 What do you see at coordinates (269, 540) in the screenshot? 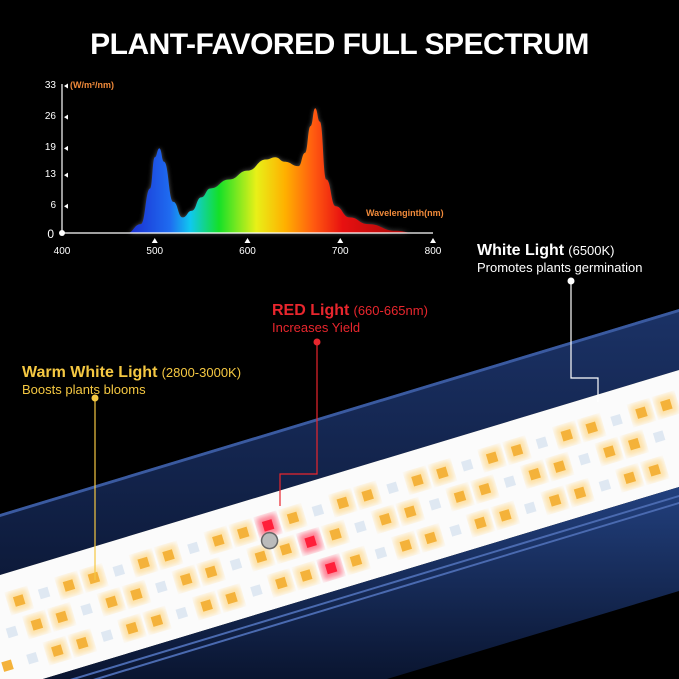
I see `sensor-knob` at bounding box center [269, 540].